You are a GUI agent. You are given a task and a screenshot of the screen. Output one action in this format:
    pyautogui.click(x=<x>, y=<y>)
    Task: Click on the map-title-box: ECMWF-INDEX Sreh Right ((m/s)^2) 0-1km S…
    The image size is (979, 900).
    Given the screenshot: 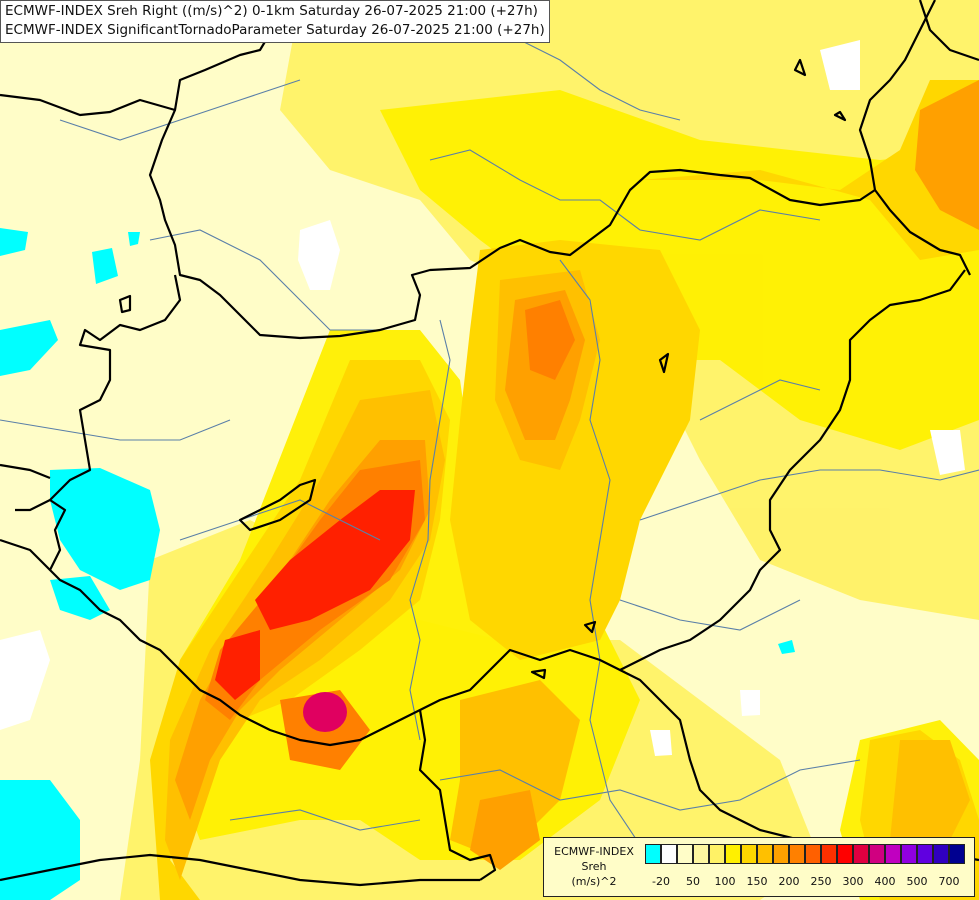 What is the action you would take?
    pyautogui.click(x=275, y=21)
    